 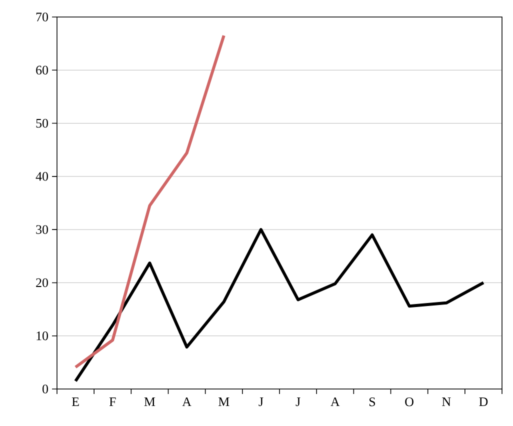 I want to click on x-tick-label: E, so click(x=75, y=402).